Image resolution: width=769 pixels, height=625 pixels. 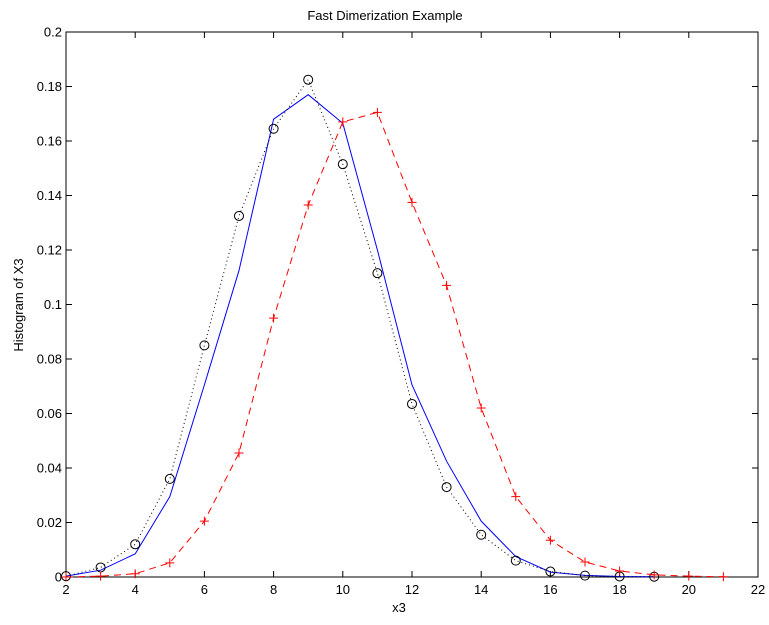 I want to click on x-tick-label: 6, so click(x=204, y=589).